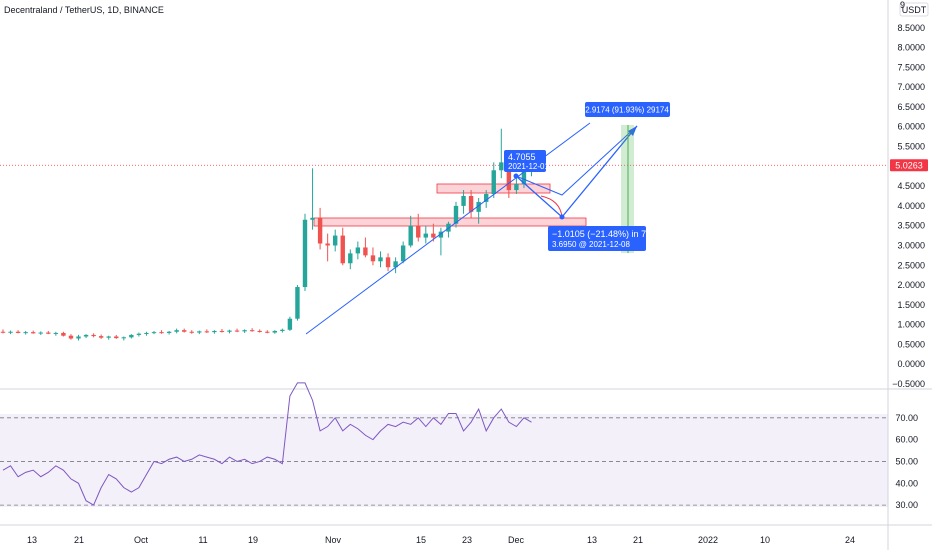  What do you see at coordinates (333, 540) in the screenshot?
I see `time-tick-label: Nov` at bounding box center [333, 540].